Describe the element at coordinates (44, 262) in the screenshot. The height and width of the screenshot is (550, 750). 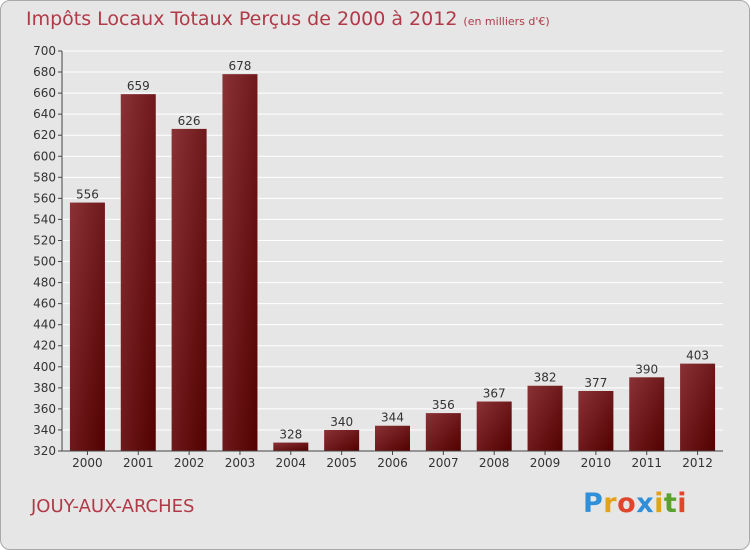
I see `y-tick-label: 500` at that location.